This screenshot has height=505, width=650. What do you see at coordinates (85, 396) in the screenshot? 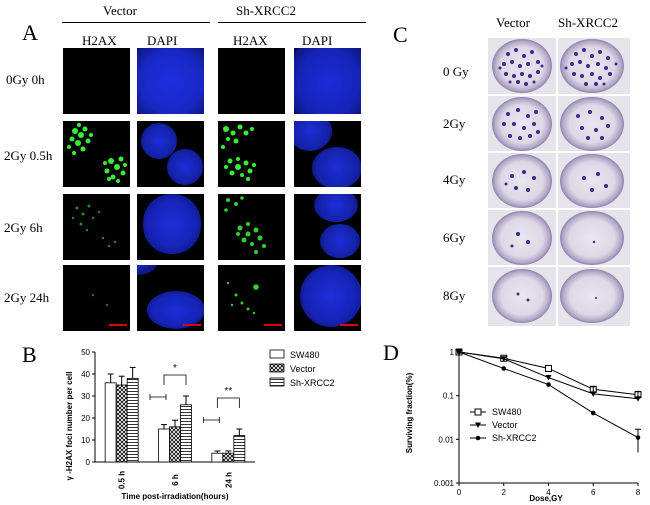
I see `chart-b-ytick-label: 30` at bounding box center [85, 396].